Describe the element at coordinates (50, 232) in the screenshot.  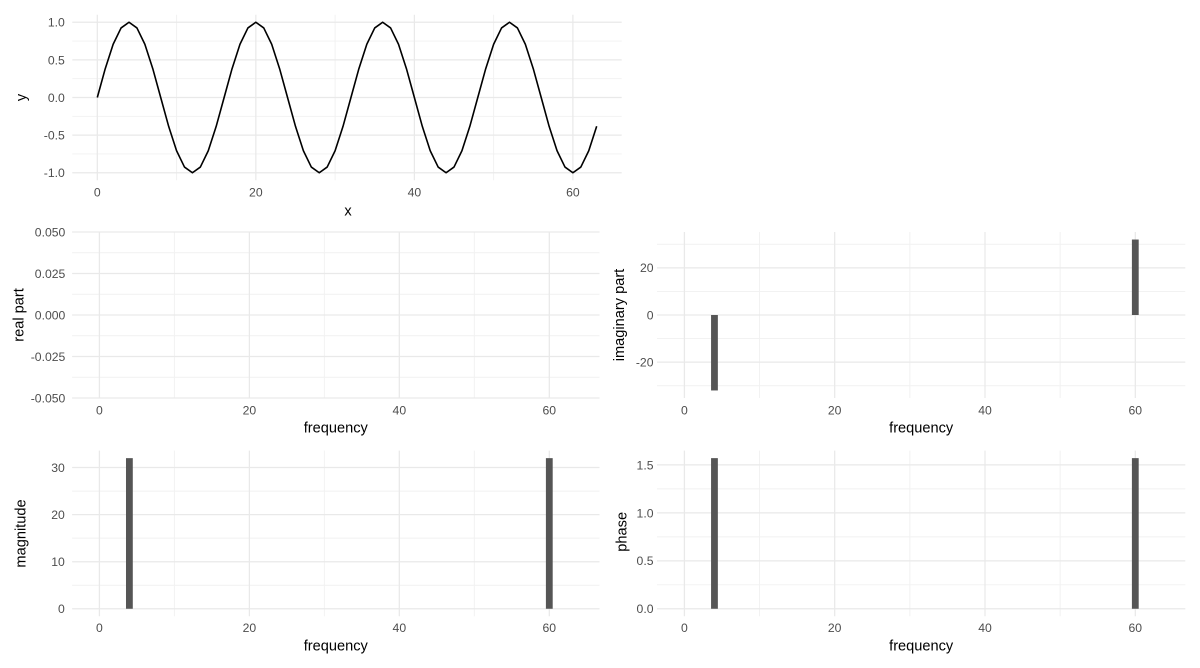
I see `svg-text: 0.050` at that location.